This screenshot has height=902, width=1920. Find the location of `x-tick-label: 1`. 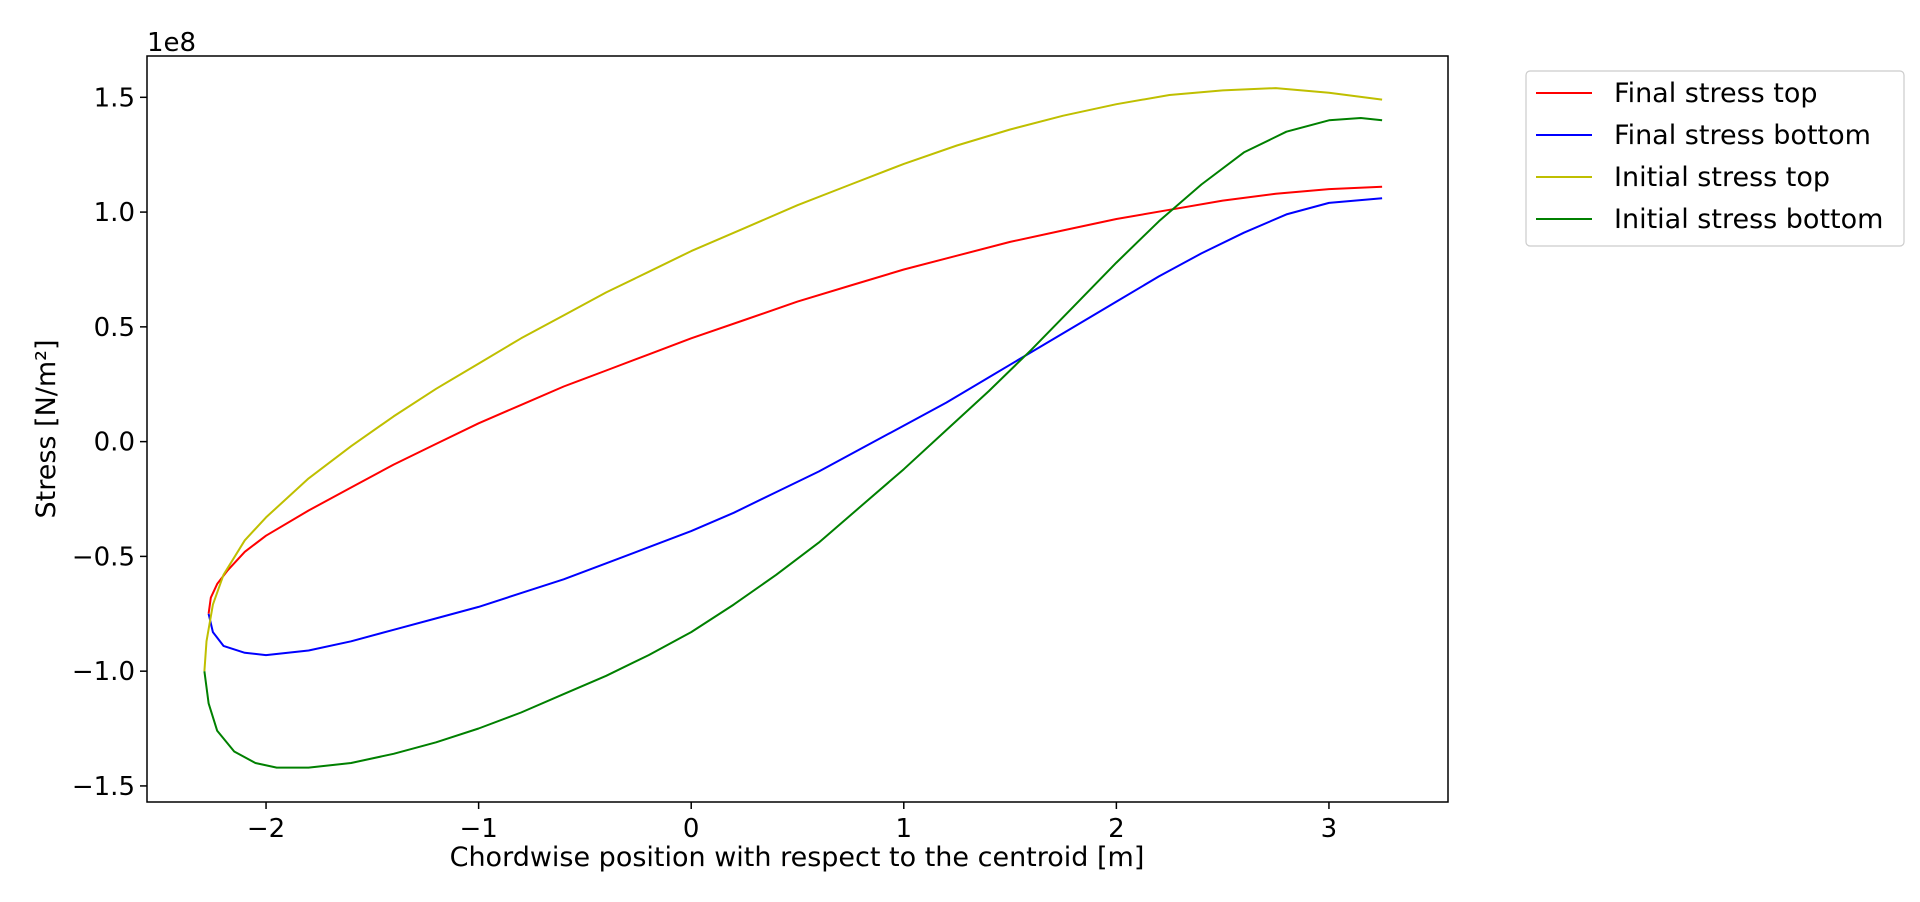

x-tick-label: 1 is located at coordinates (904, 829).